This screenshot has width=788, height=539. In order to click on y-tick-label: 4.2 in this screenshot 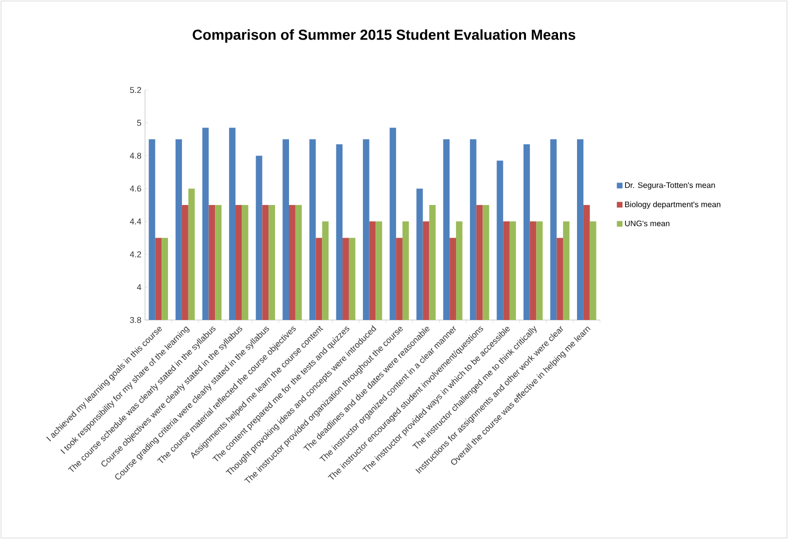, I will do `click(136, 254)`.